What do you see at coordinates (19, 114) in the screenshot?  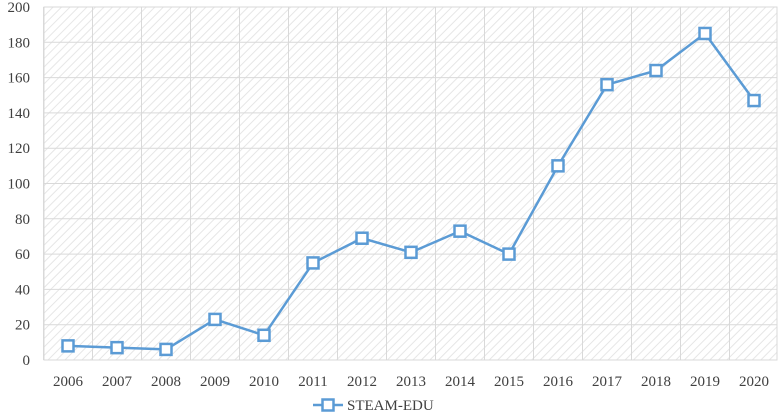 I see `y-tick-label: 140` at bounding box center [19, 114].